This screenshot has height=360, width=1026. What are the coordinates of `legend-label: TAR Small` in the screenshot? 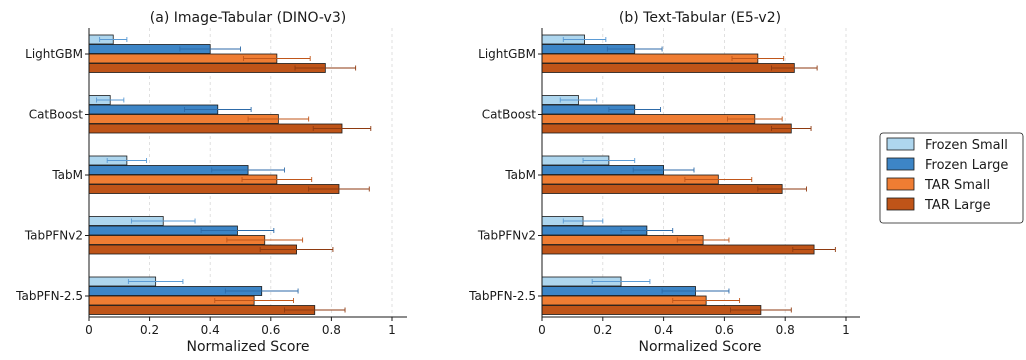 It's located at (957, 185).